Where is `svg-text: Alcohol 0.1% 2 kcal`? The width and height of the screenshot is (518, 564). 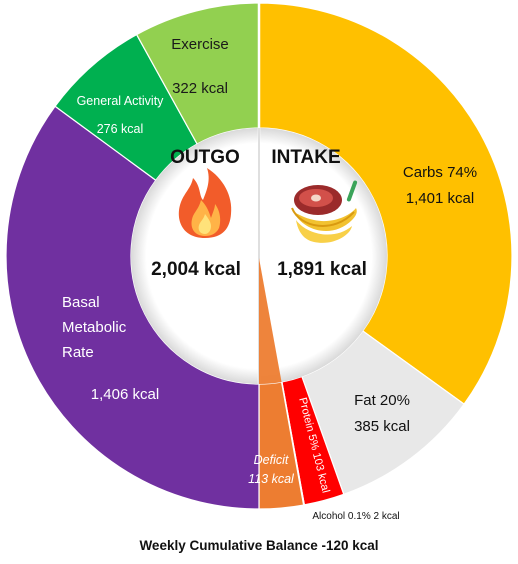
svg-text: Alcohol 0.1% 2 kcal is located at coordinates (355, 516).